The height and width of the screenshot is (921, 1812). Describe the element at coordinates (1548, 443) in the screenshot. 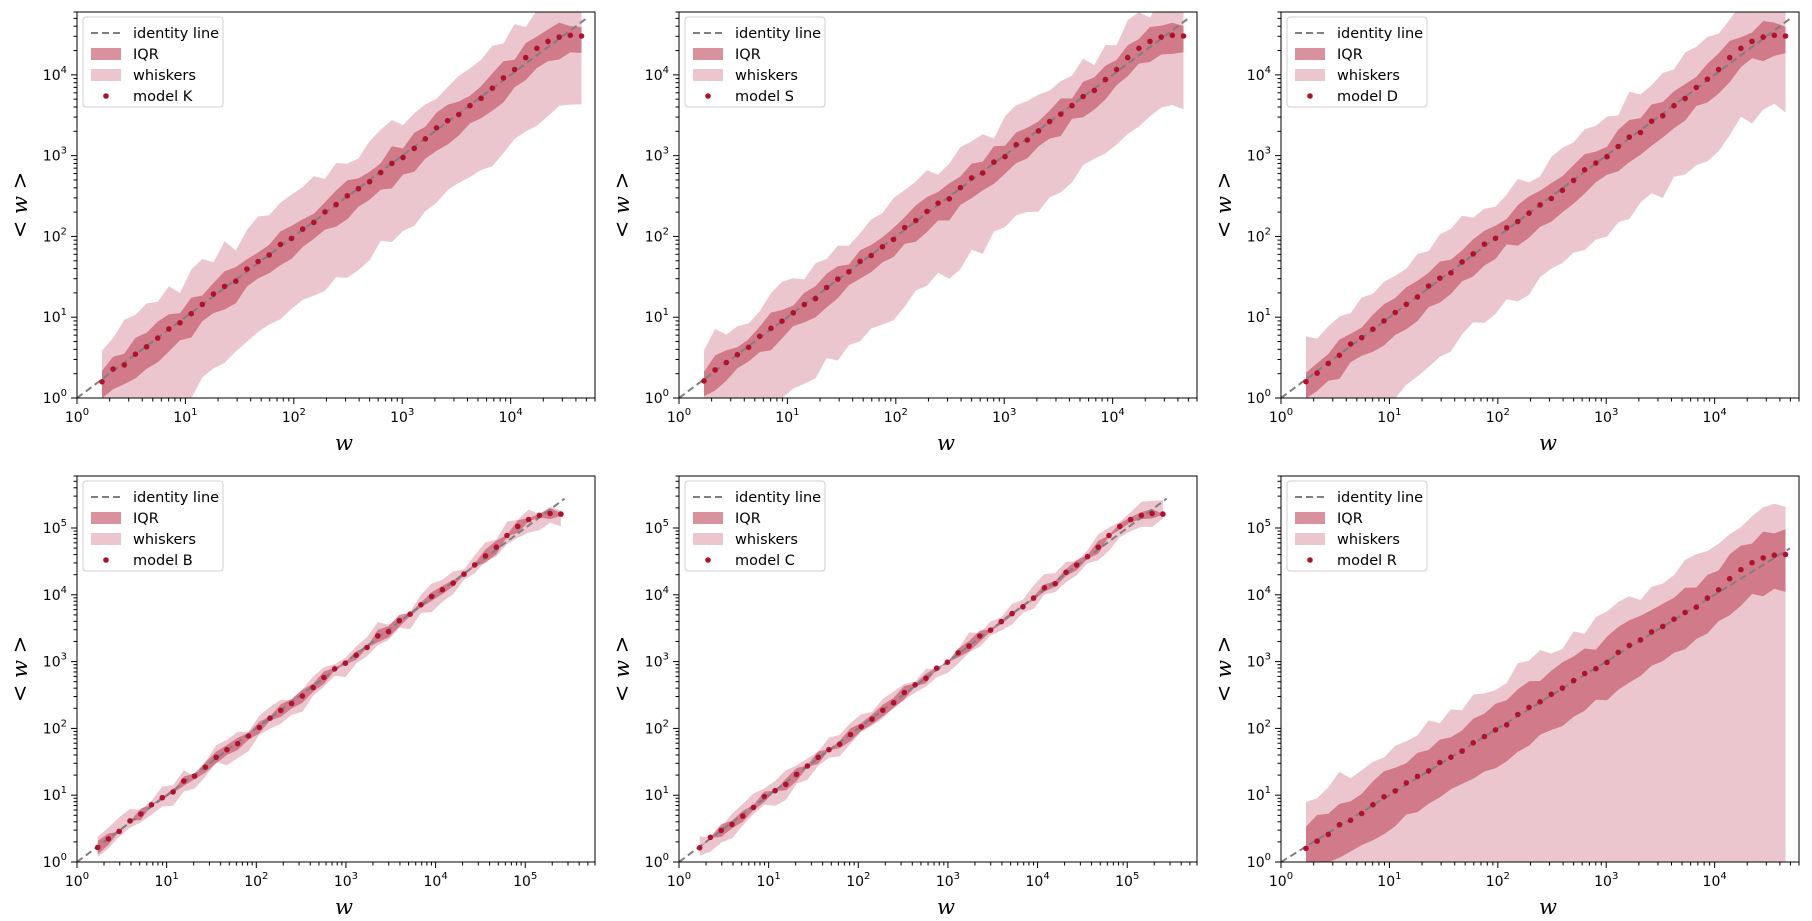

I see `x-axis-label: w` at that location.